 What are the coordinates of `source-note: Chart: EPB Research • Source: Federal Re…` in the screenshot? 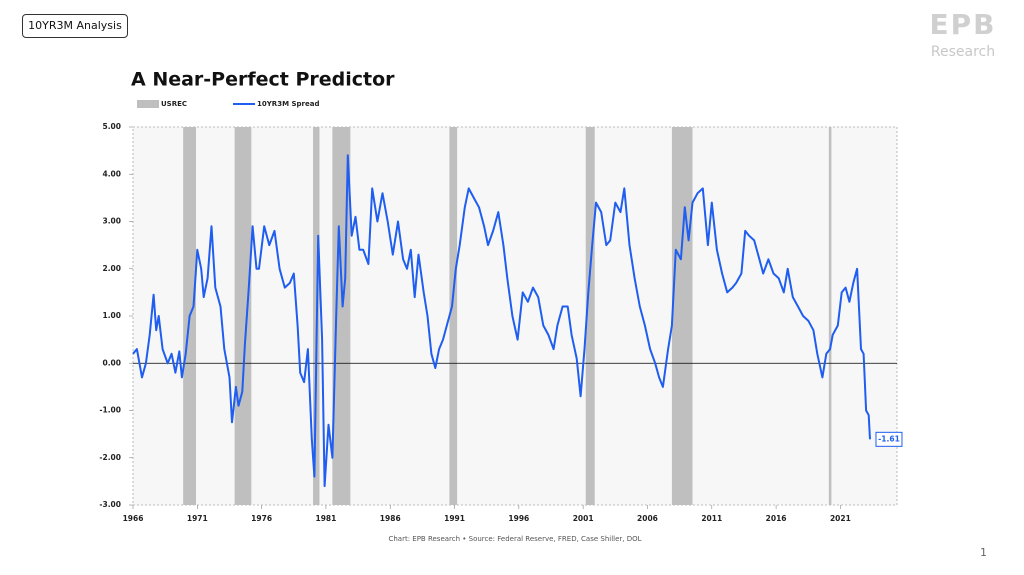 It's located at (514, 539).